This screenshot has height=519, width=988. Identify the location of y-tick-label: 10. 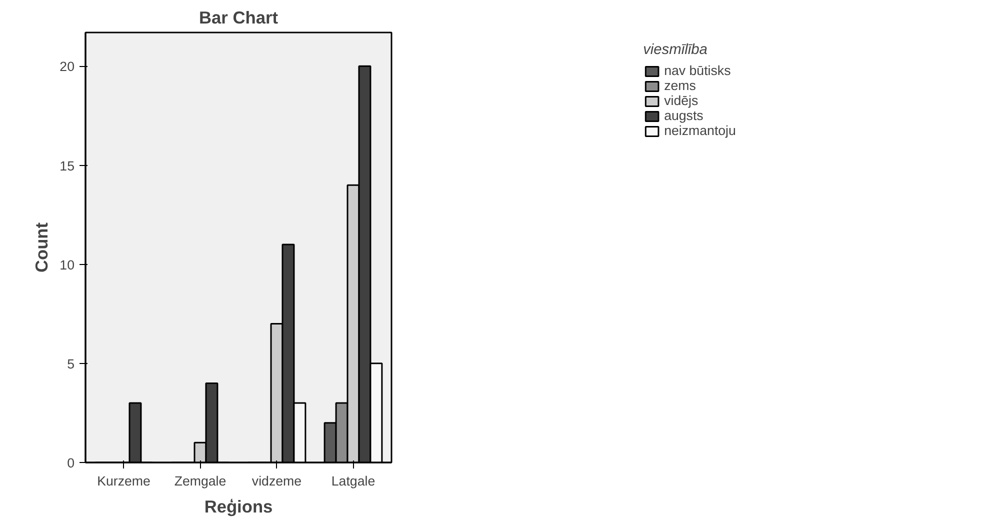
(67, 264).